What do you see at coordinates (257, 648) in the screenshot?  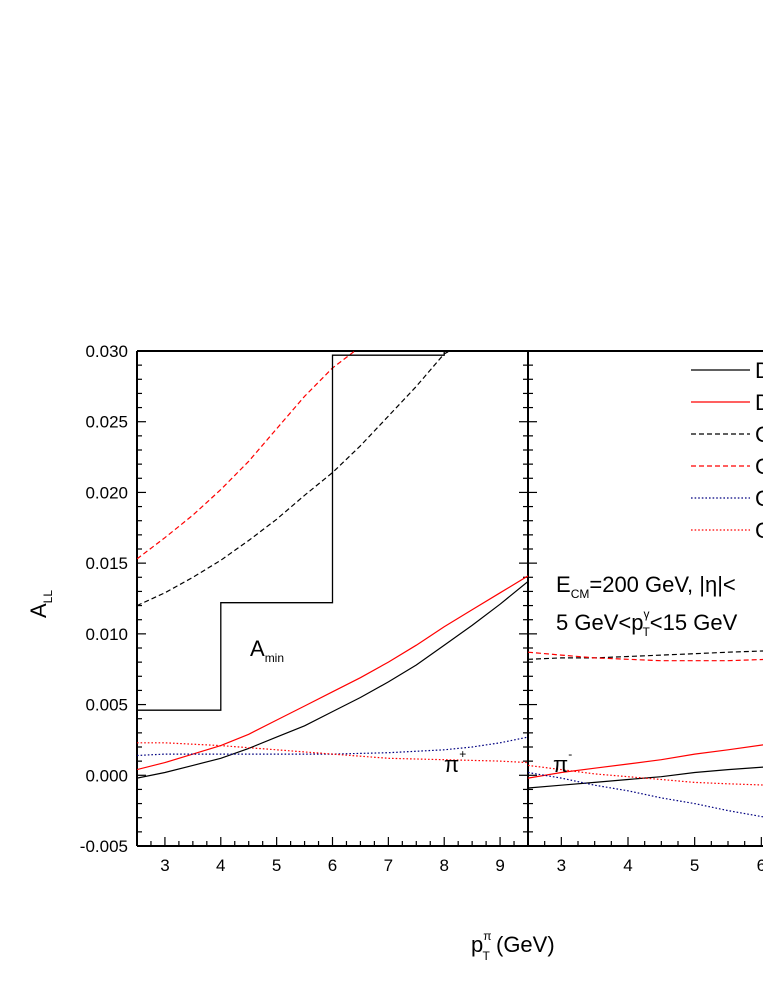 I see `amin-label-main: A` at bounding box center [257, 648].